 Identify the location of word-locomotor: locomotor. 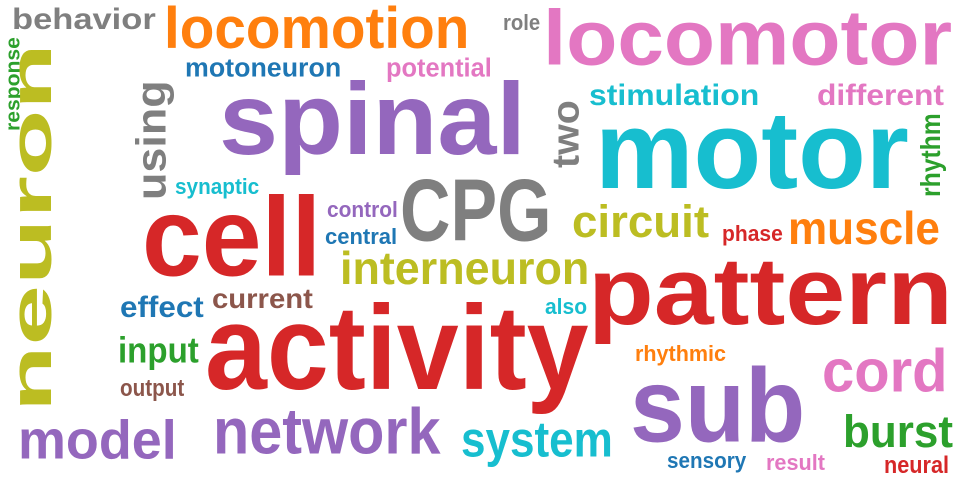
(748, 41).